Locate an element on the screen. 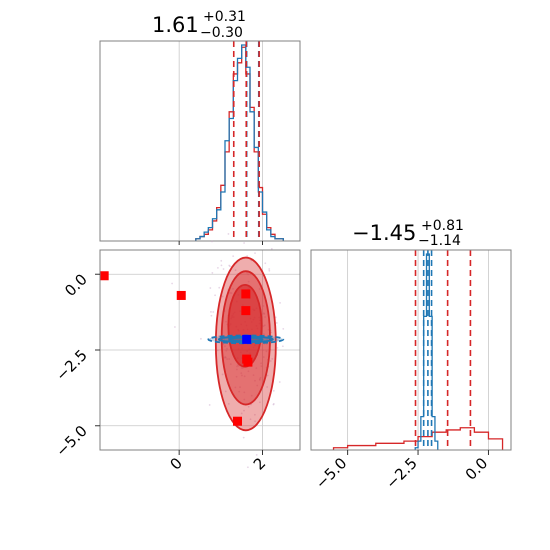 This screenshot has width=550, height=550. scatter-y-tick-label-1: −2.5 is located at coordinates (71, 365).